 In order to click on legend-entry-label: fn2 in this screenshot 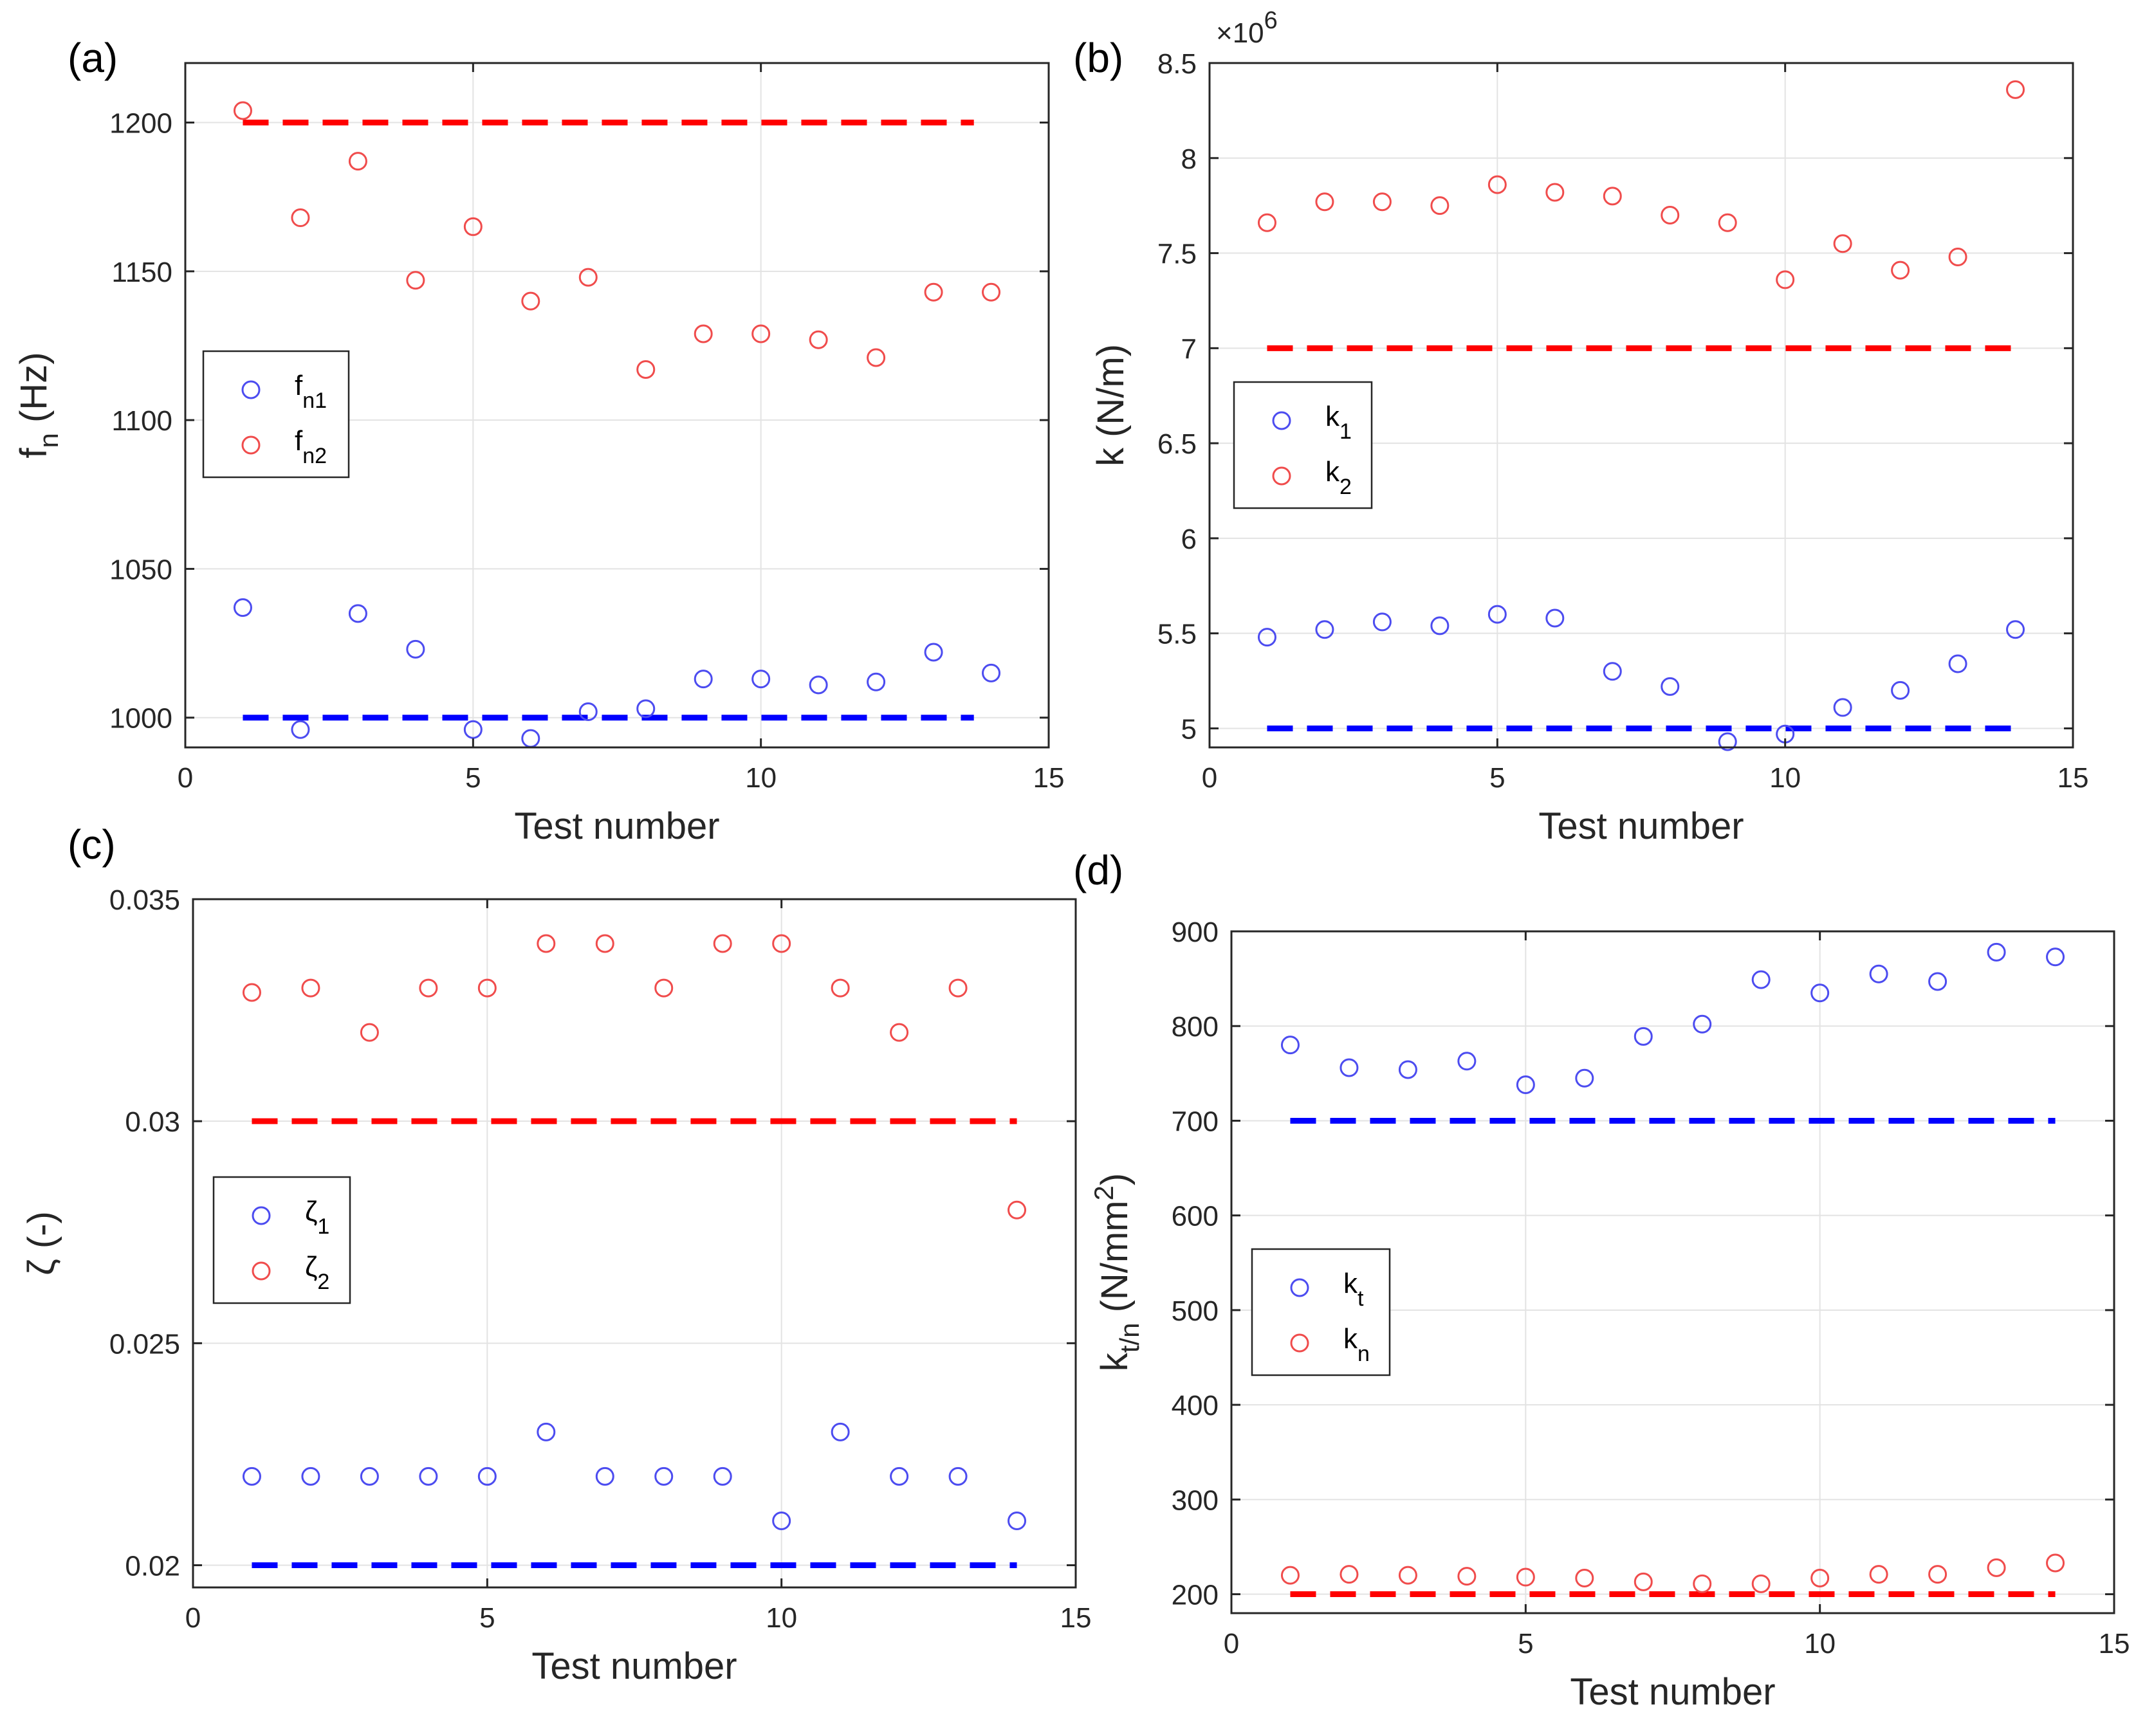, I will do `click(311, 446)`.